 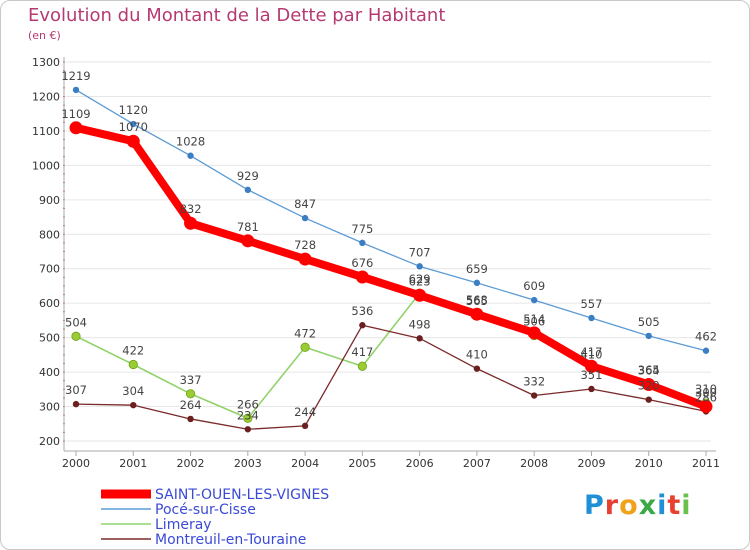 I want to click on x-tick-label: 2002, so click(x=191, y=463).